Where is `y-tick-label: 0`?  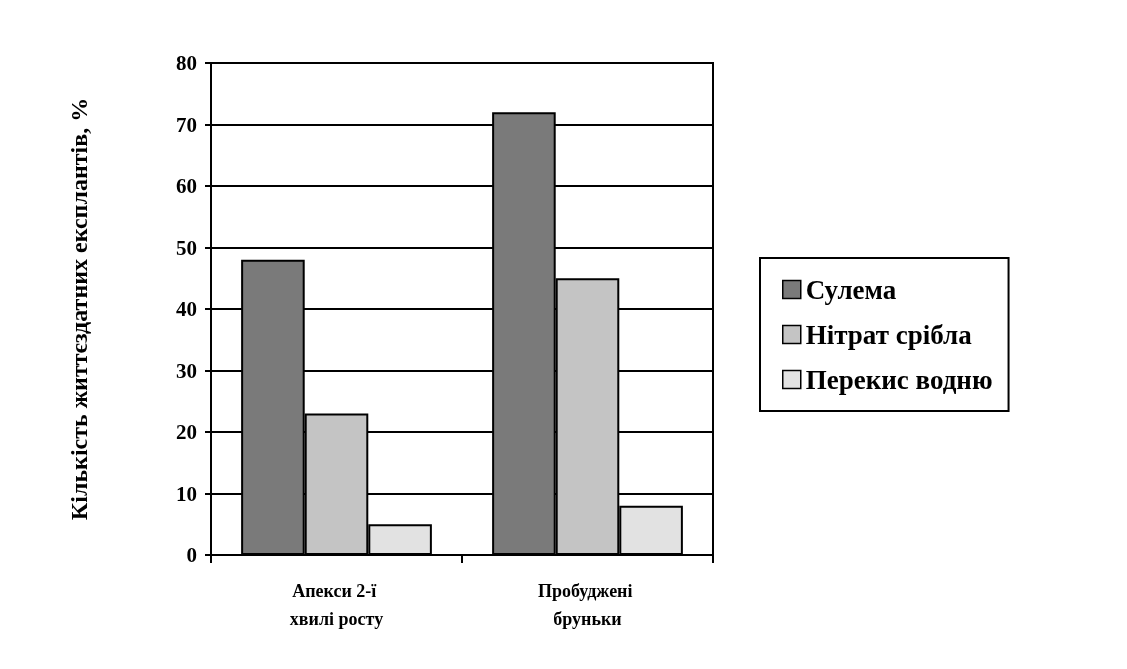 y-tick-label: 0 is located at coordinates (191, 555).